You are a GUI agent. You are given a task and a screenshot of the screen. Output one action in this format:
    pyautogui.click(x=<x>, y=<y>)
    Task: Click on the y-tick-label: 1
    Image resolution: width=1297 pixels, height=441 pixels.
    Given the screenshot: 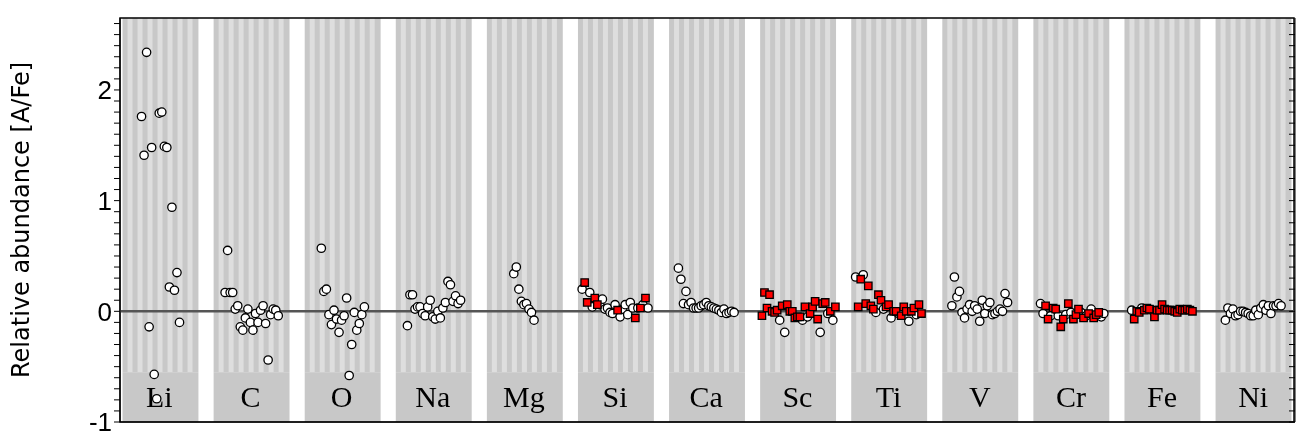 What is the action you would take?
    pyautogui.click(x=104, y=200)
    